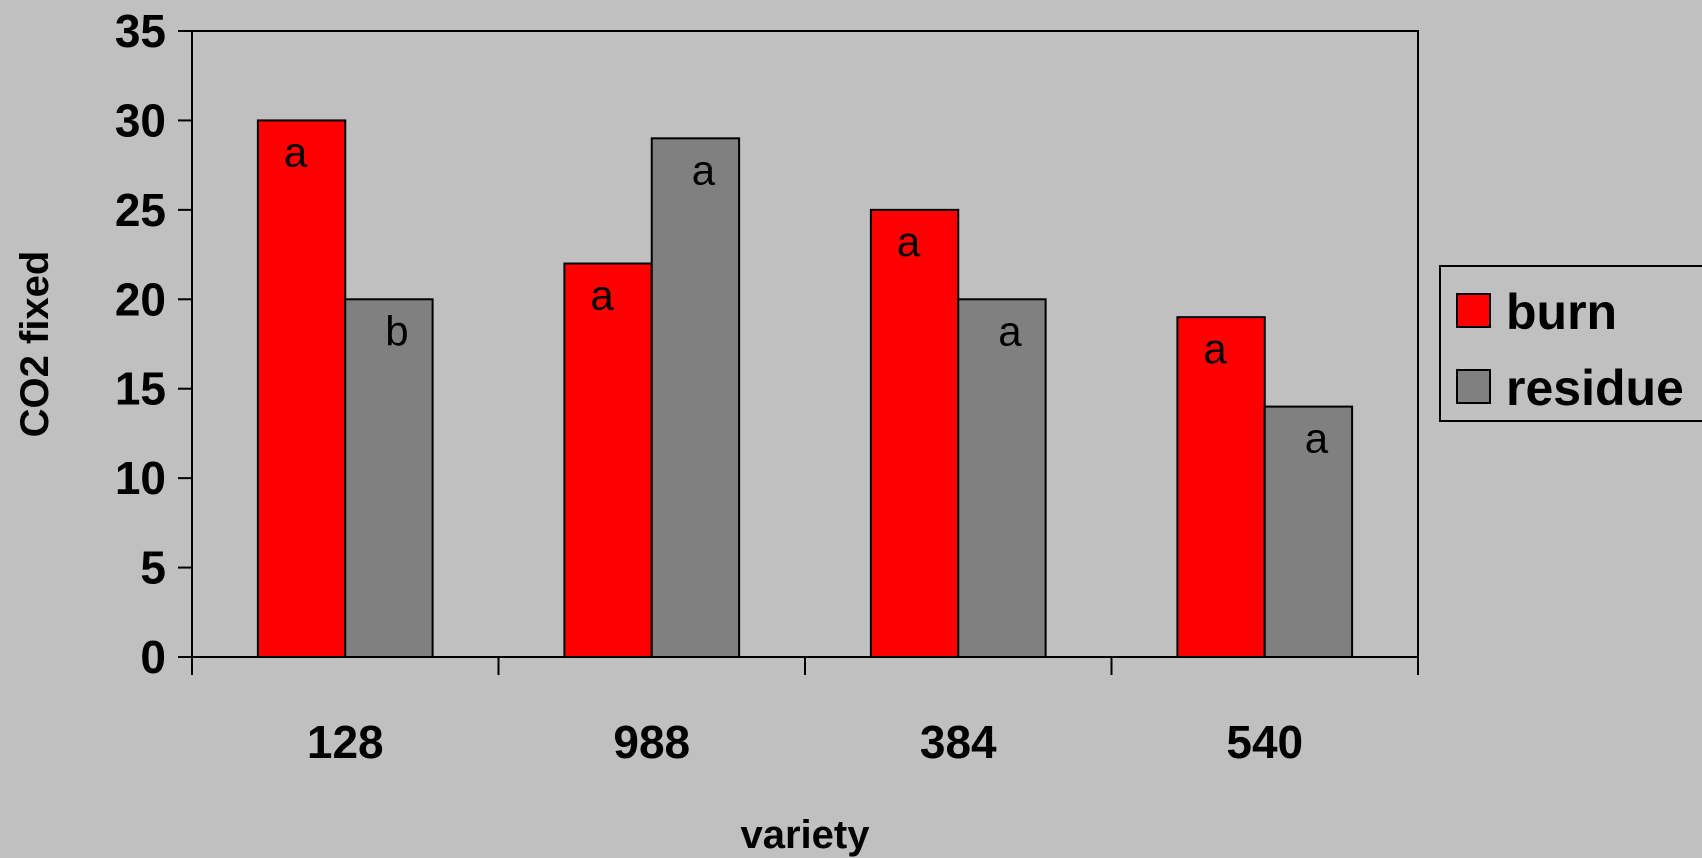 This screenshot has width=1702, height=858. Describe the element at coordinates (1473, 386) in the screenshot. I see `legend-swatch-residue` at that location.